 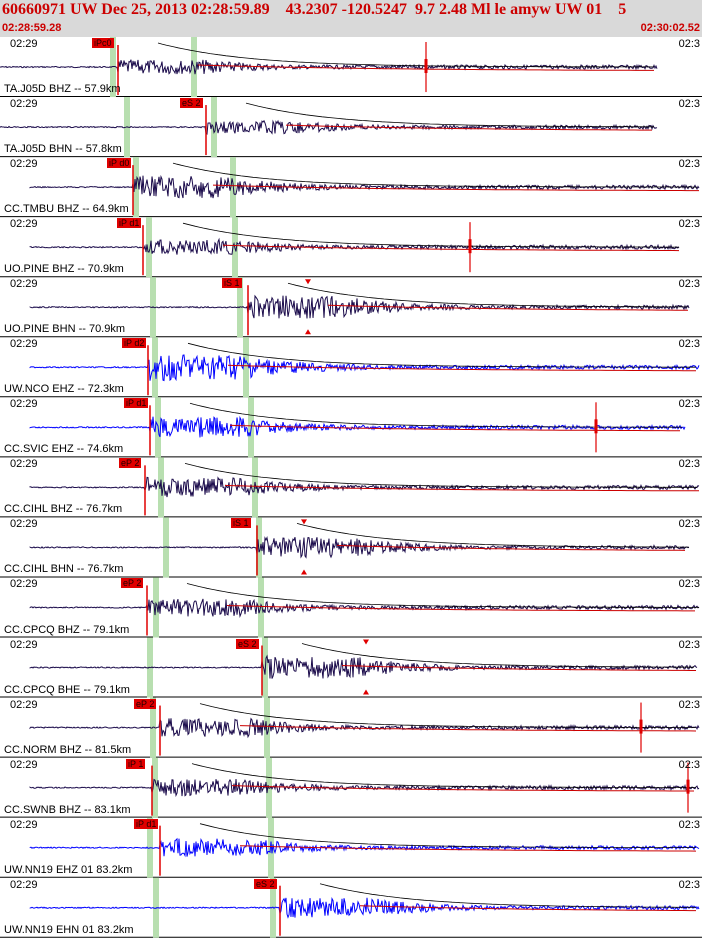 I want to click on trace-channel-label: CC.CIHL BHZ -- 76.7km, so click(x=63, y=509).